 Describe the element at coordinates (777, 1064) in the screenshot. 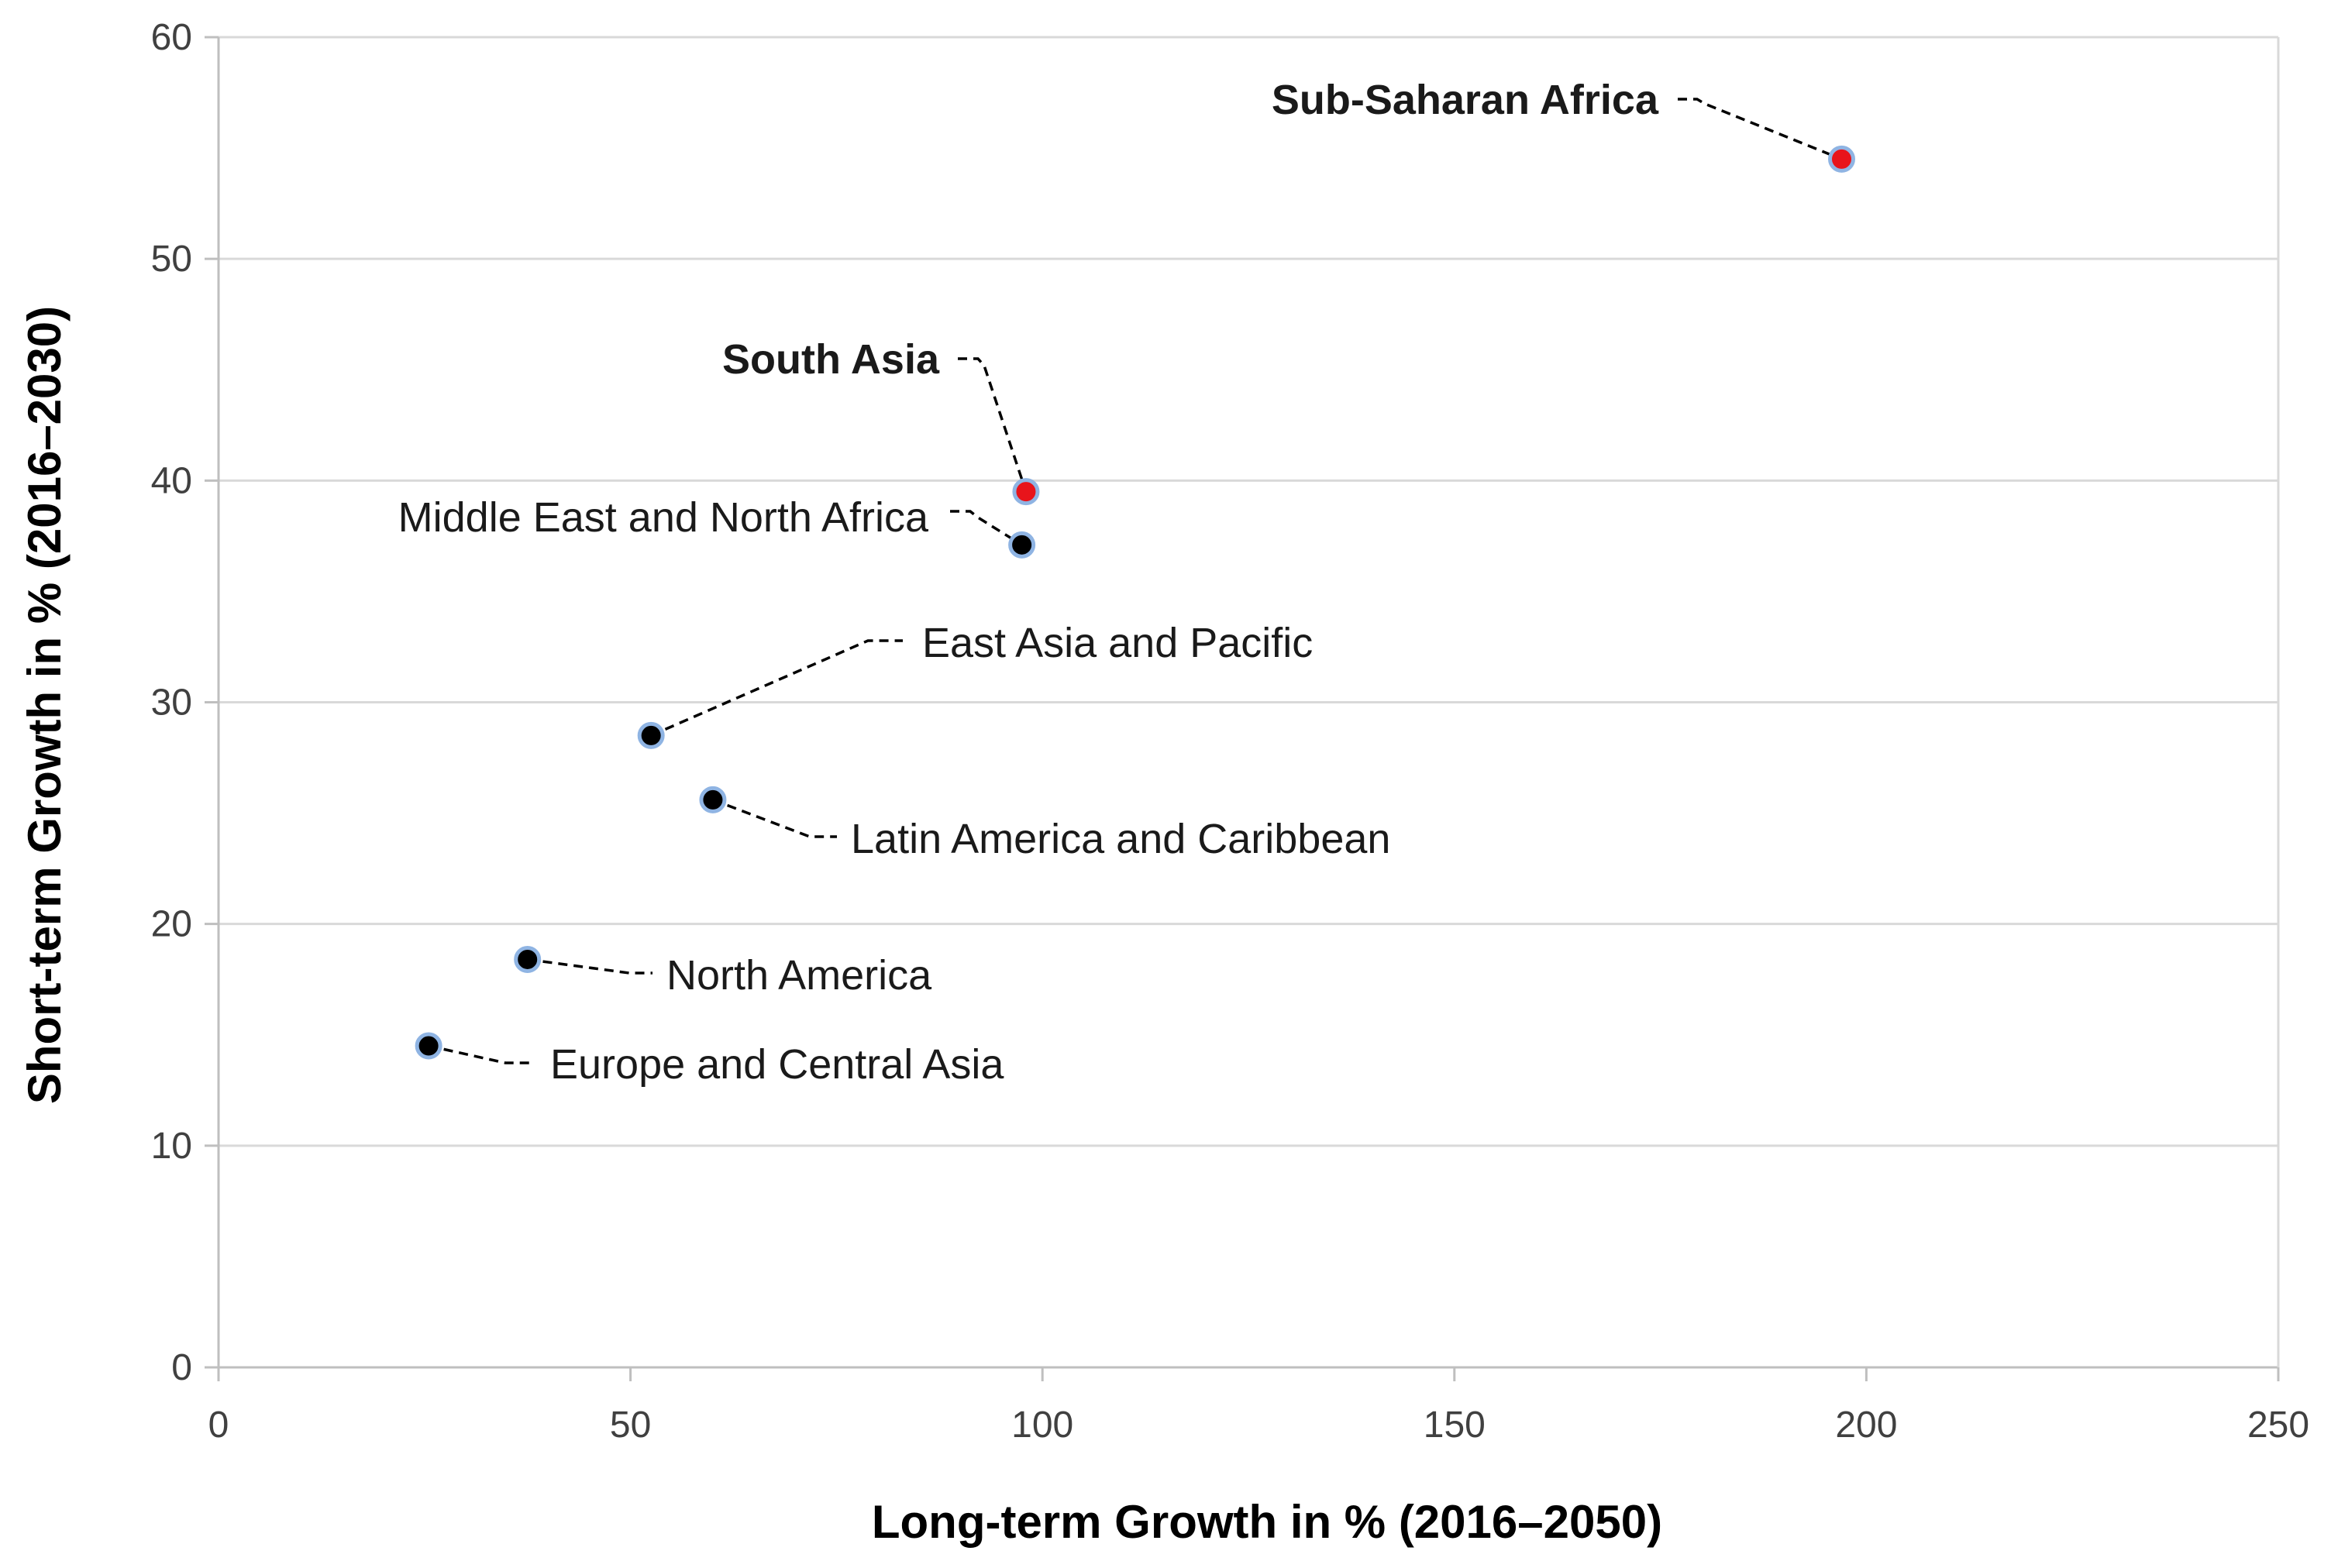

I see `point-label: Europe and Central Asia` at that location.